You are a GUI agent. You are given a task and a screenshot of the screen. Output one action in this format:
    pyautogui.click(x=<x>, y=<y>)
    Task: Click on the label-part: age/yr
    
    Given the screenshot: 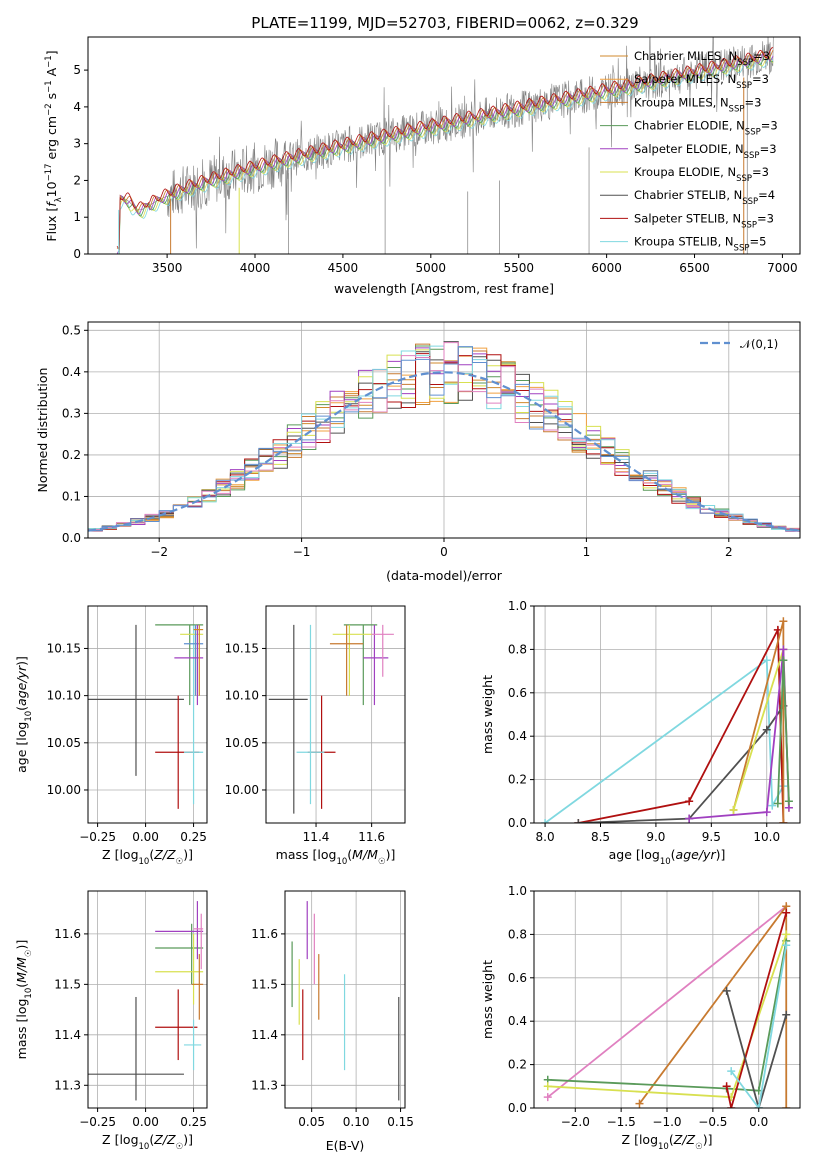 What is the action you would take?
    pyautogui.click(x=21, y=685)
    